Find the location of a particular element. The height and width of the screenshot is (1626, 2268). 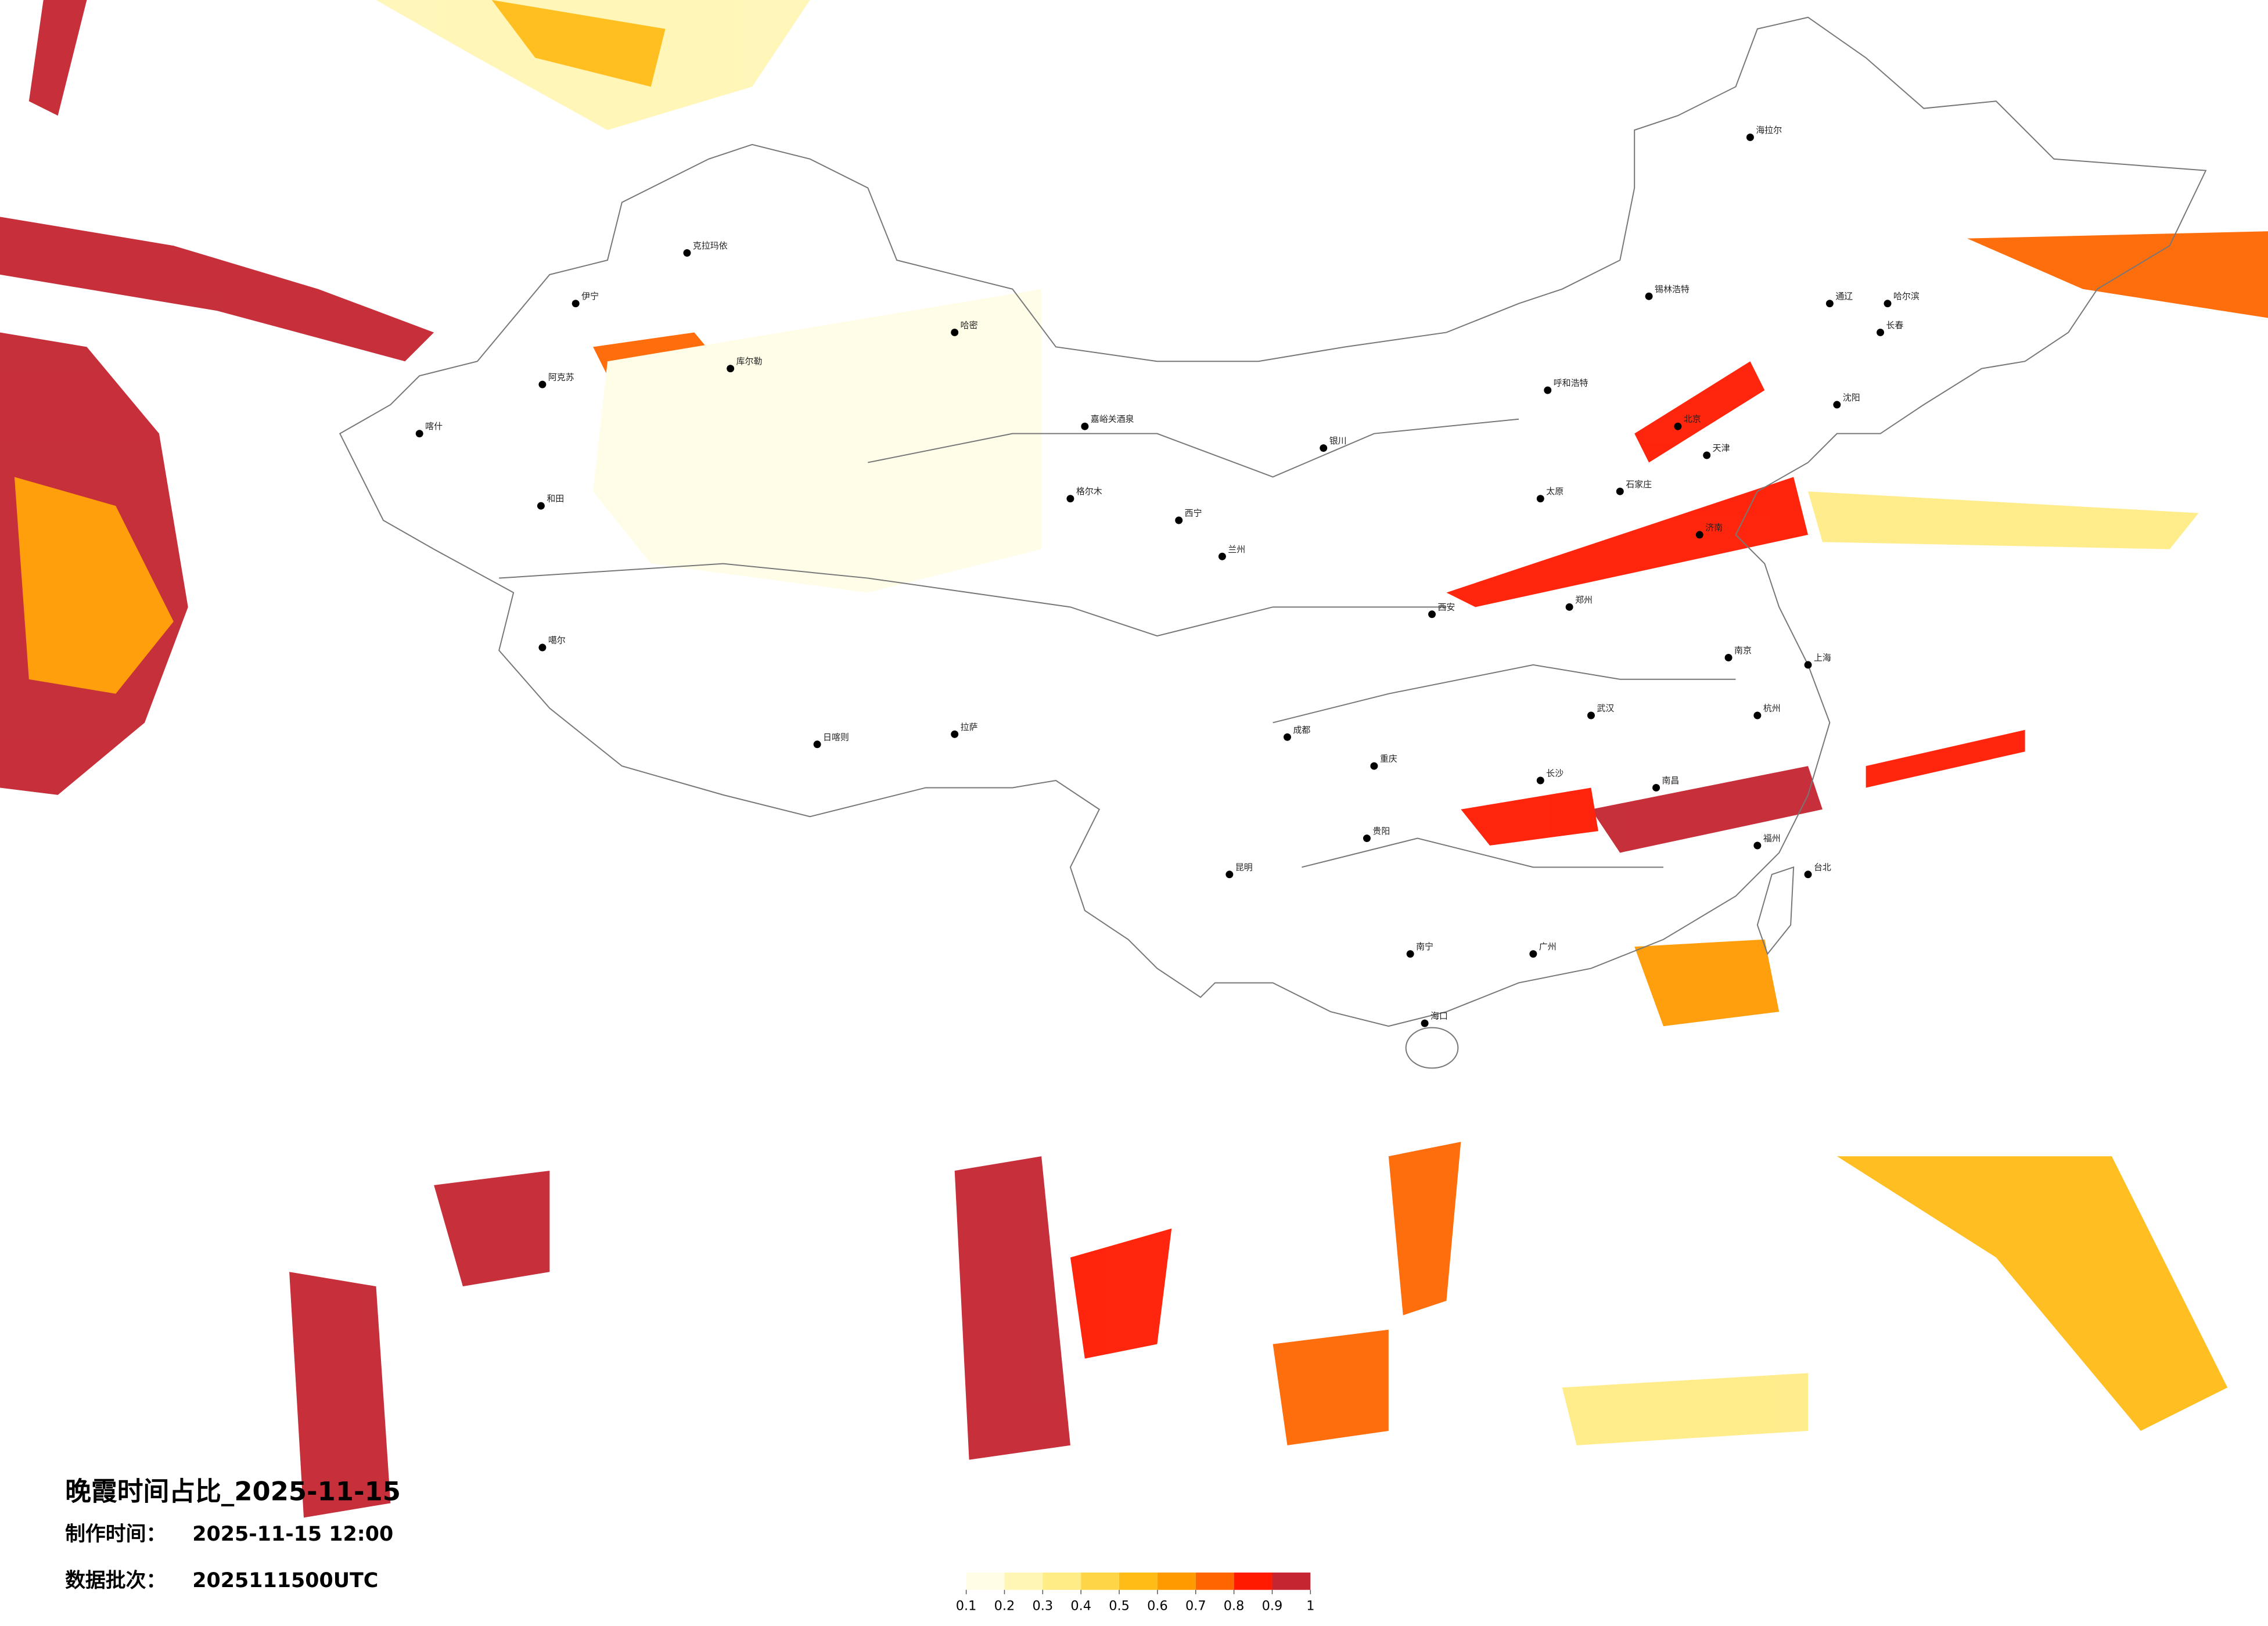

city-label: 日喀则 is located at coordinates (836, 737).